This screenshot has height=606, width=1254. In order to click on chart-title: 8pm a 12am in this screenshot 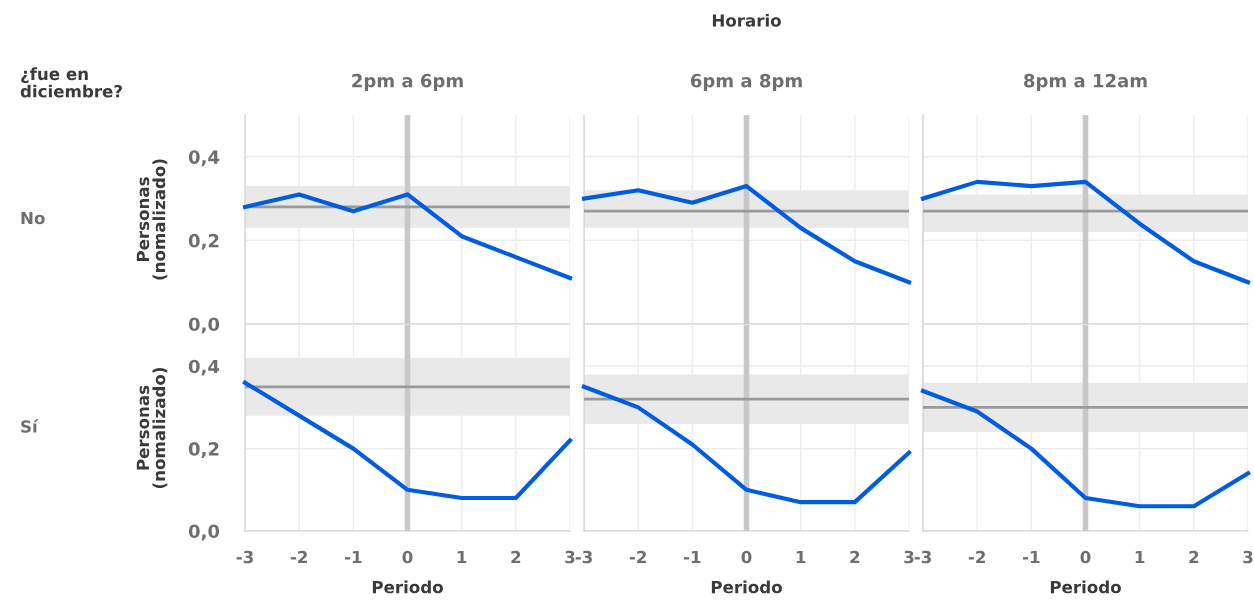, I will do `click(1085, 82)`.